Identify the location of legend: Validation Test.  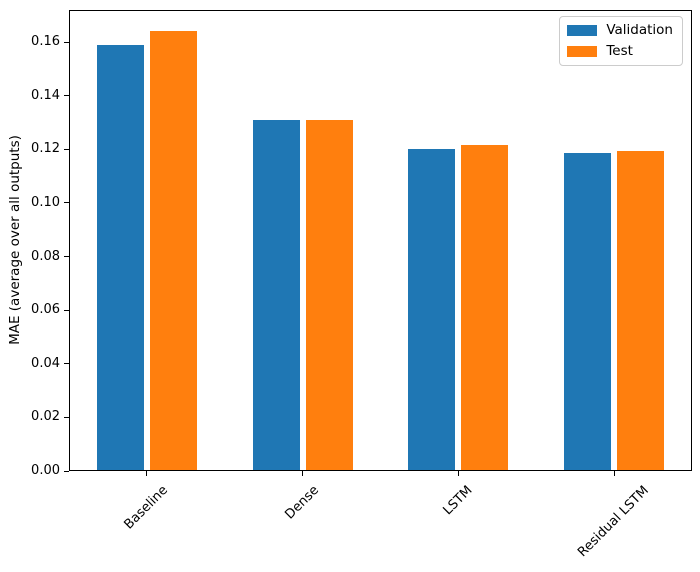
(621, 41).